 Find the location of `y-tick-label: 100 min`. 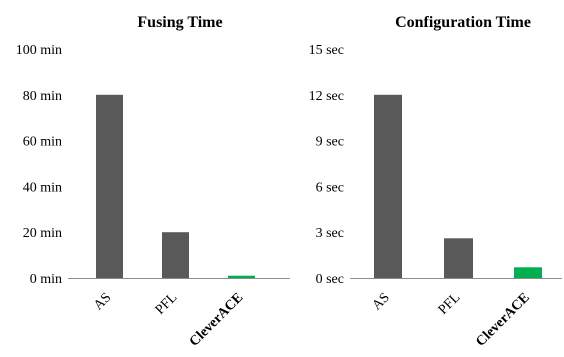

y-tick-label: 100 min is located at coordinates (39, 50).